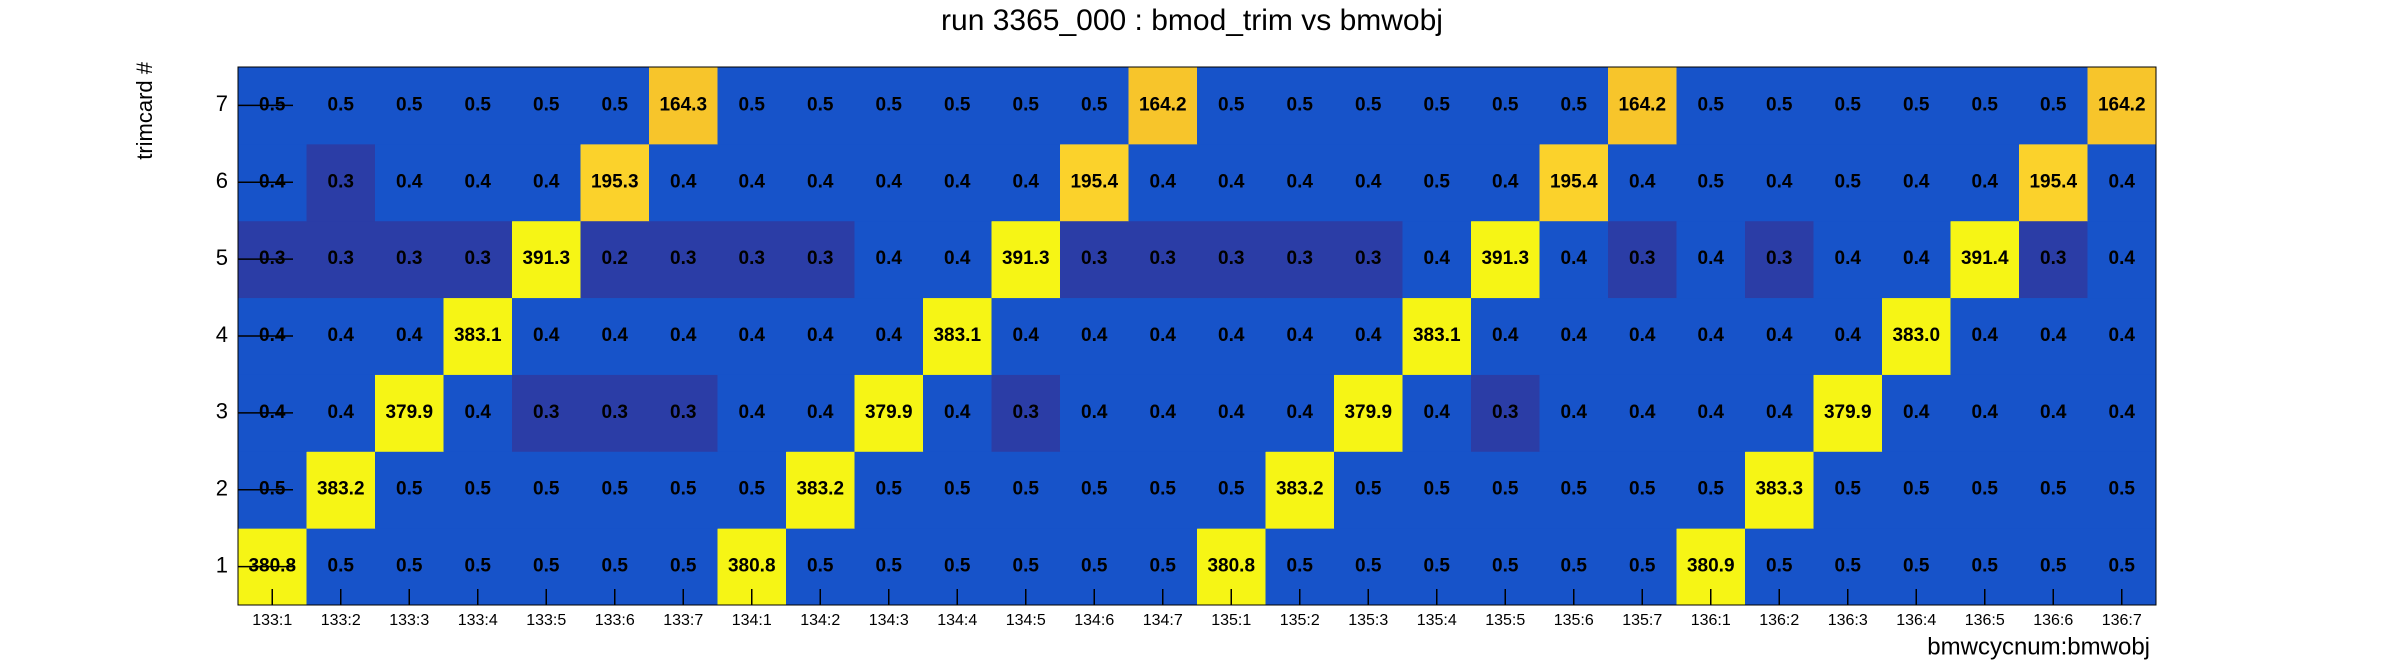  What do you see at coordinates (1300, 489) in the screenshot?
I see `cell-label: 383.2` at bounding box center [1300, 489].